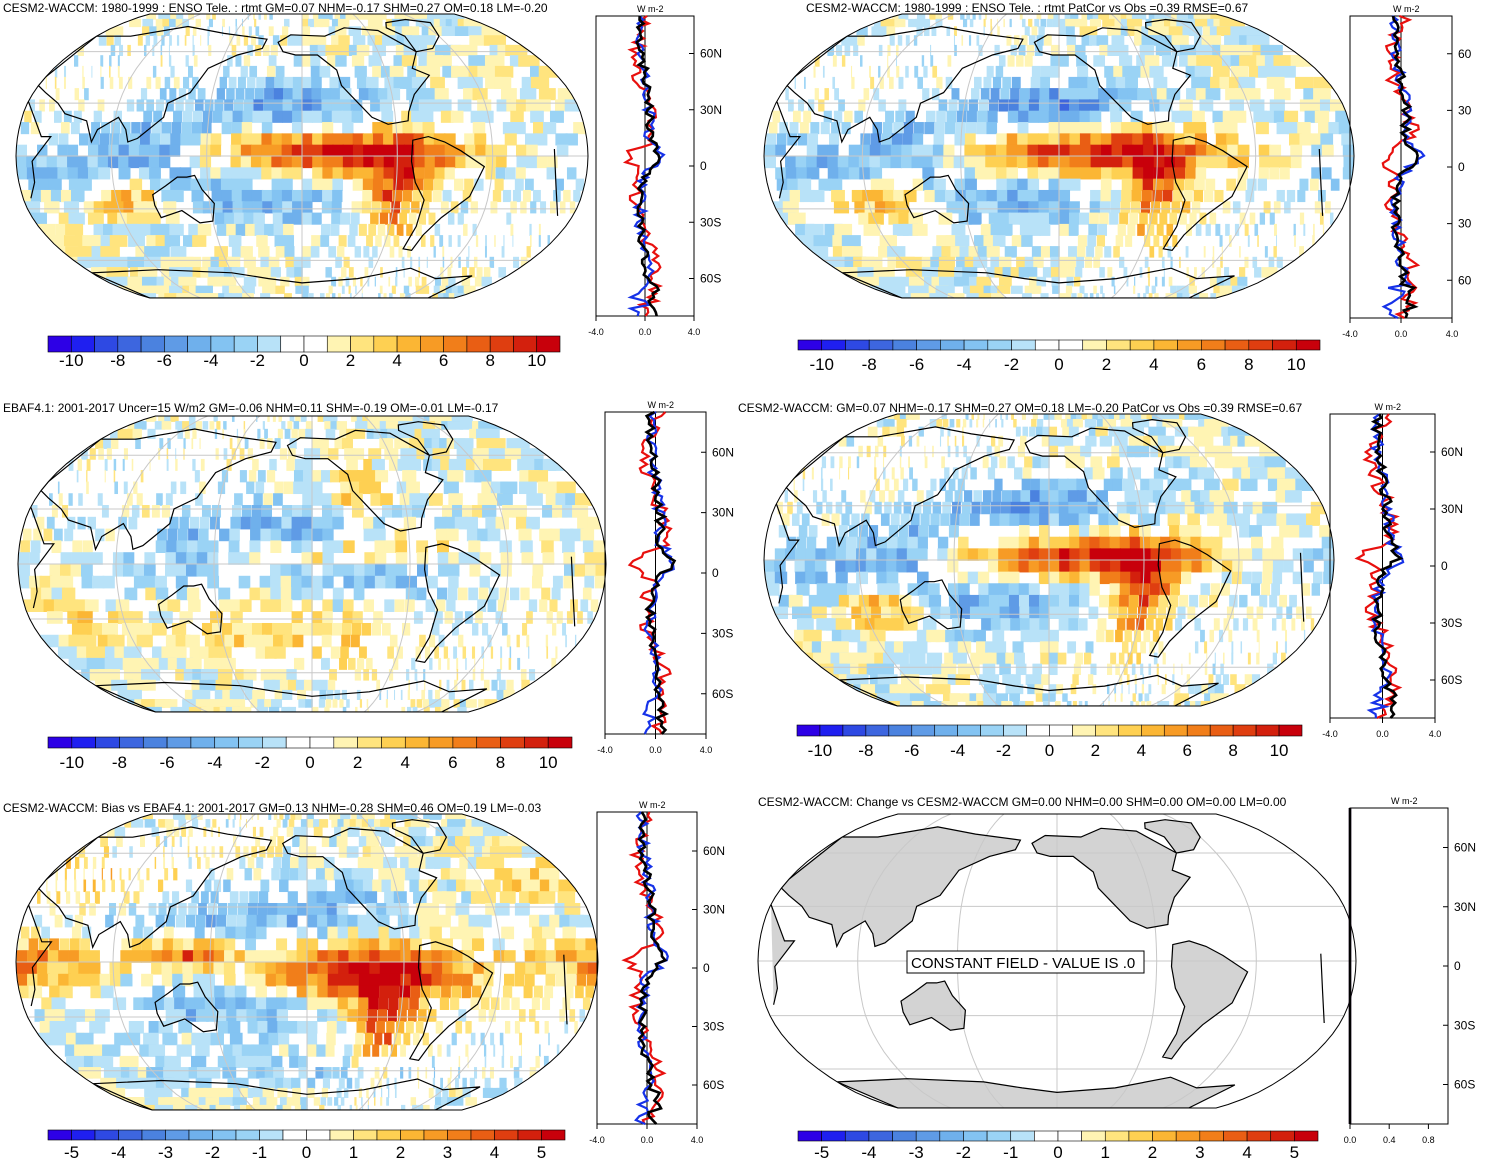  Describe the element at coordinates (1050, 158) in the screenshot. I see `coastlines` at that location.